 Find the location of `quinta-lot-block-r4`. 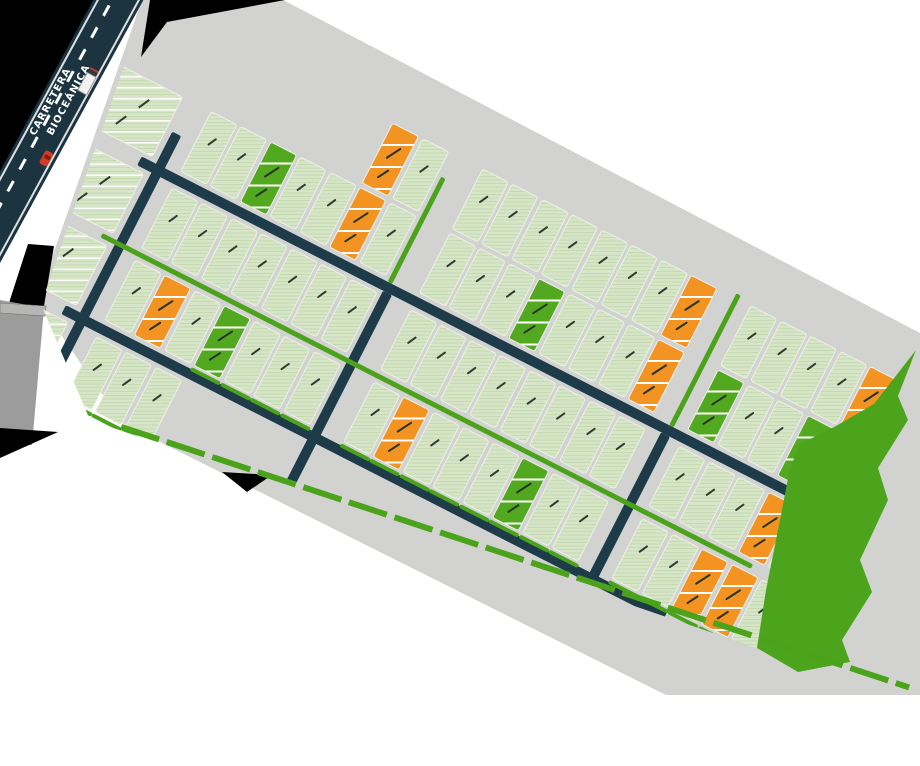

quinta-lot-block-r4 is located at coordinates (55, 336).